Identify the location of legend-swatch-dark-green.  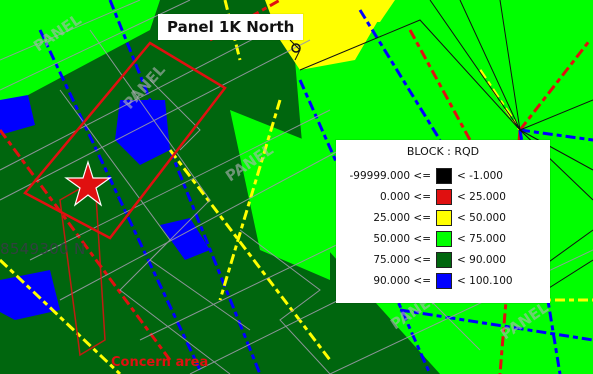
(444, 260).